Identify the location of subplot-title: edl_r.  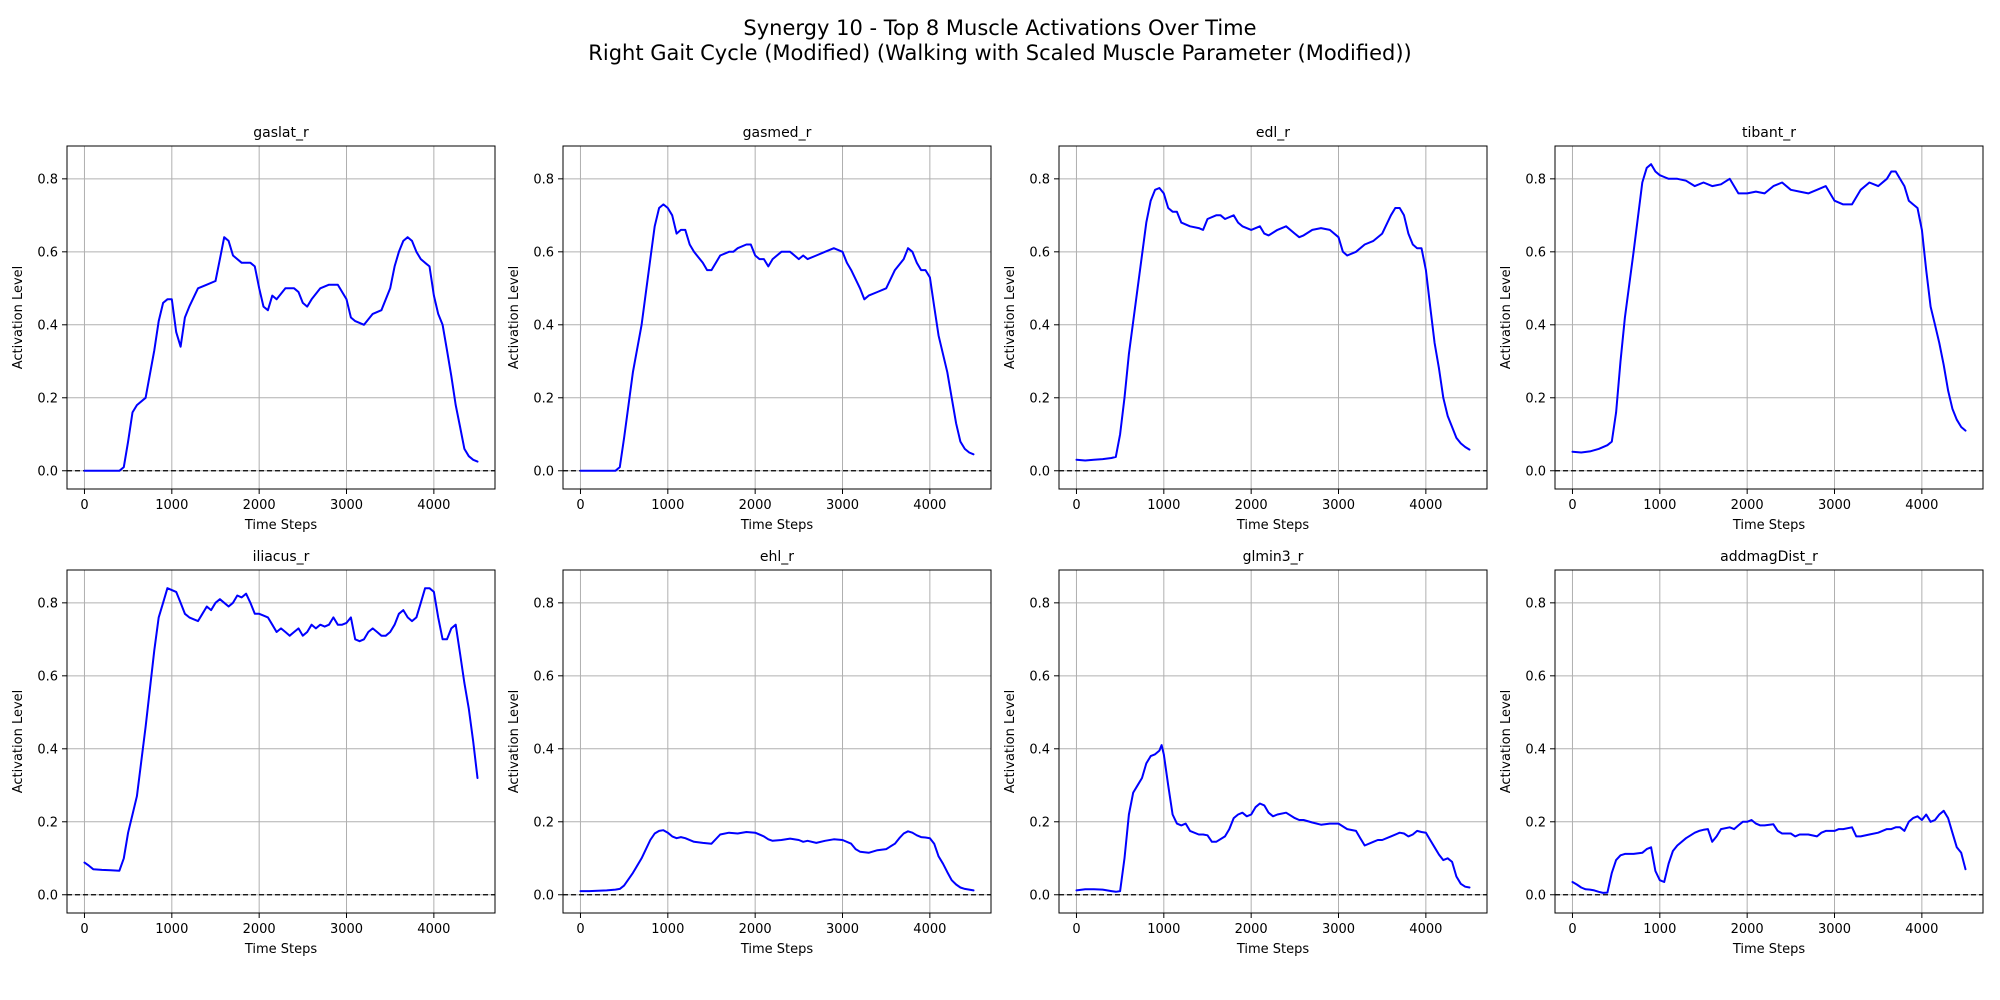
(1273, 133).